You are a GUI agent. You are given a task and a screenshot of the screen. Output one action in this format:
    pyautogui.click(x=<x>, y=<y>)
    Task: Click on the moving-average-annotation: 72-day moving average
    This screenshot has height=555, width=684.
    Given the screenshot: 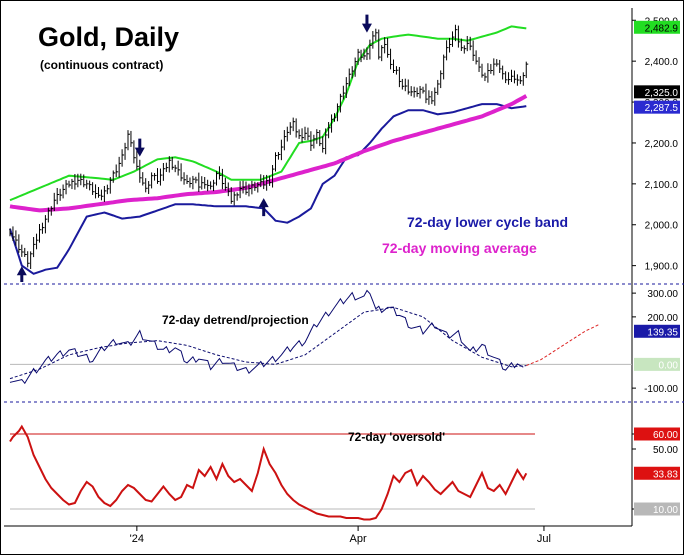 What is the action you would take?
    pyautogui.click(x=459, y=248)
    